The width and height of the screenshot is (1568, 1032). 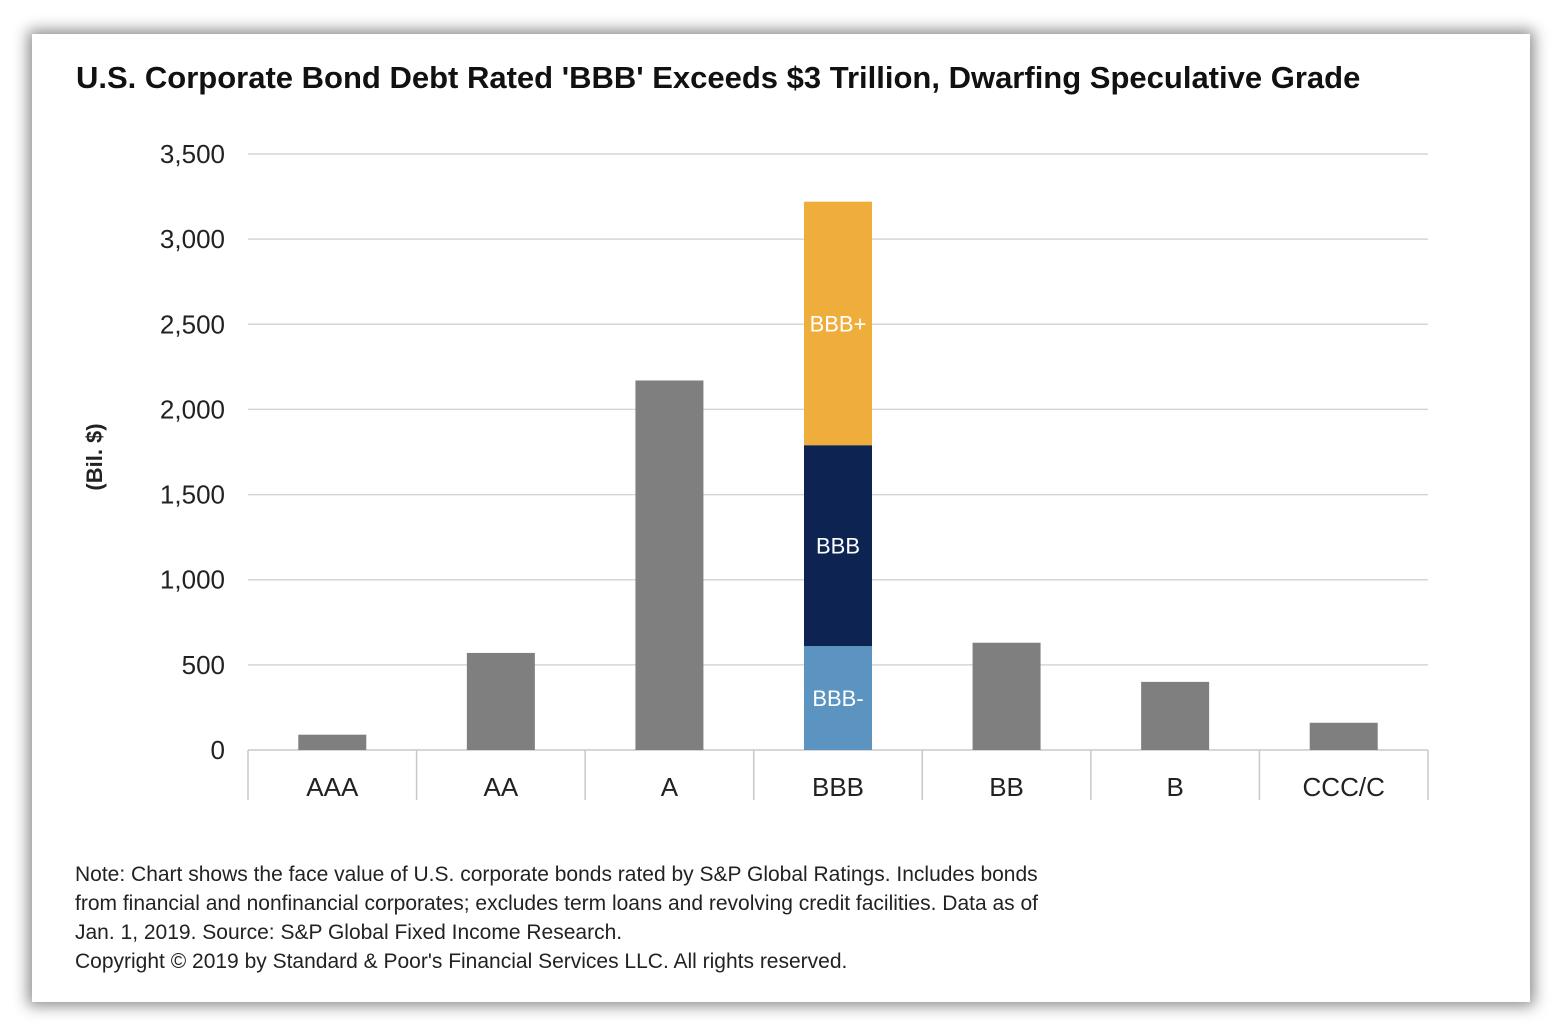 I want to click on bar-aa, so click(x=500, y=701).